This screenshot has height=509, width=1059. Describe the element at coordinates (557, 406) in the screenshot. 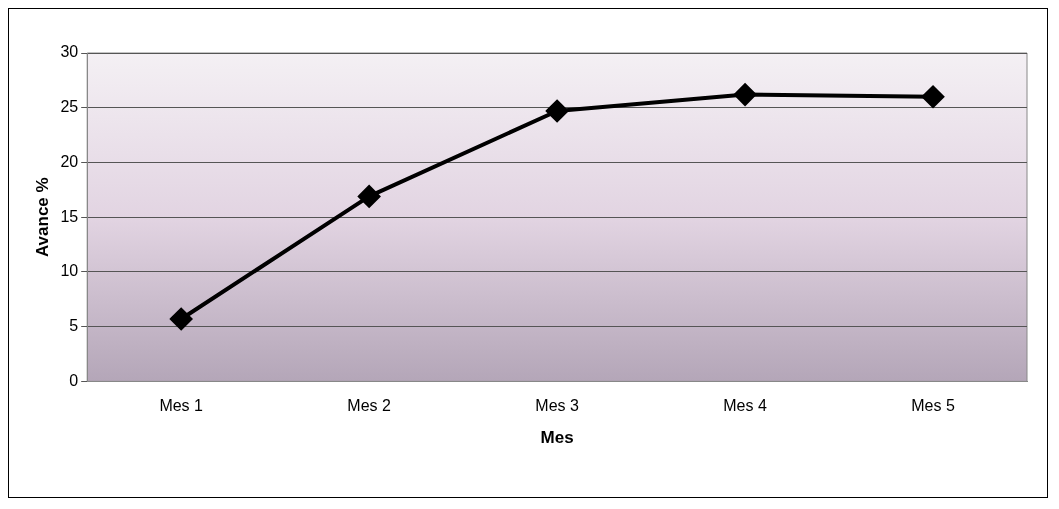

I see `x-tick-label: Mes 3` at that location.